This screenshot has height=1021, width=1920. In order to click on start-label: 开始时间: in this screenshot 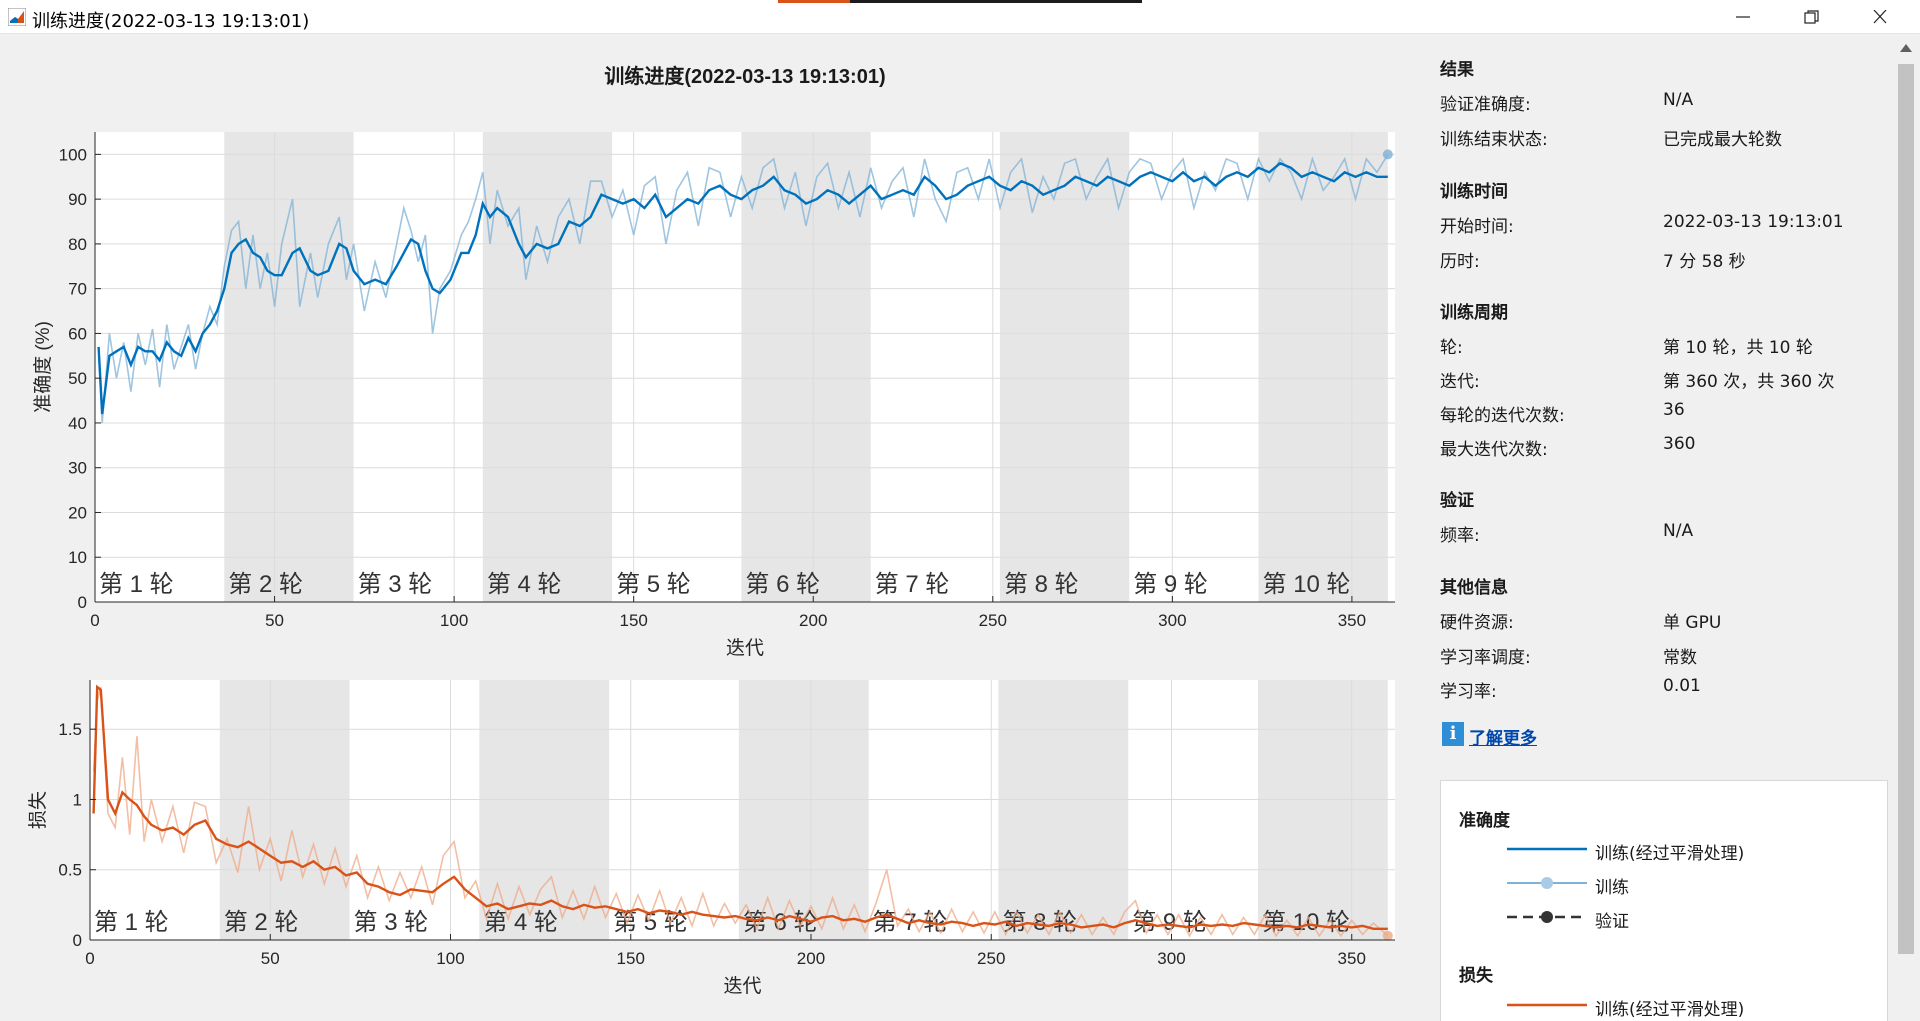, I will do `click(1477, 227)`.